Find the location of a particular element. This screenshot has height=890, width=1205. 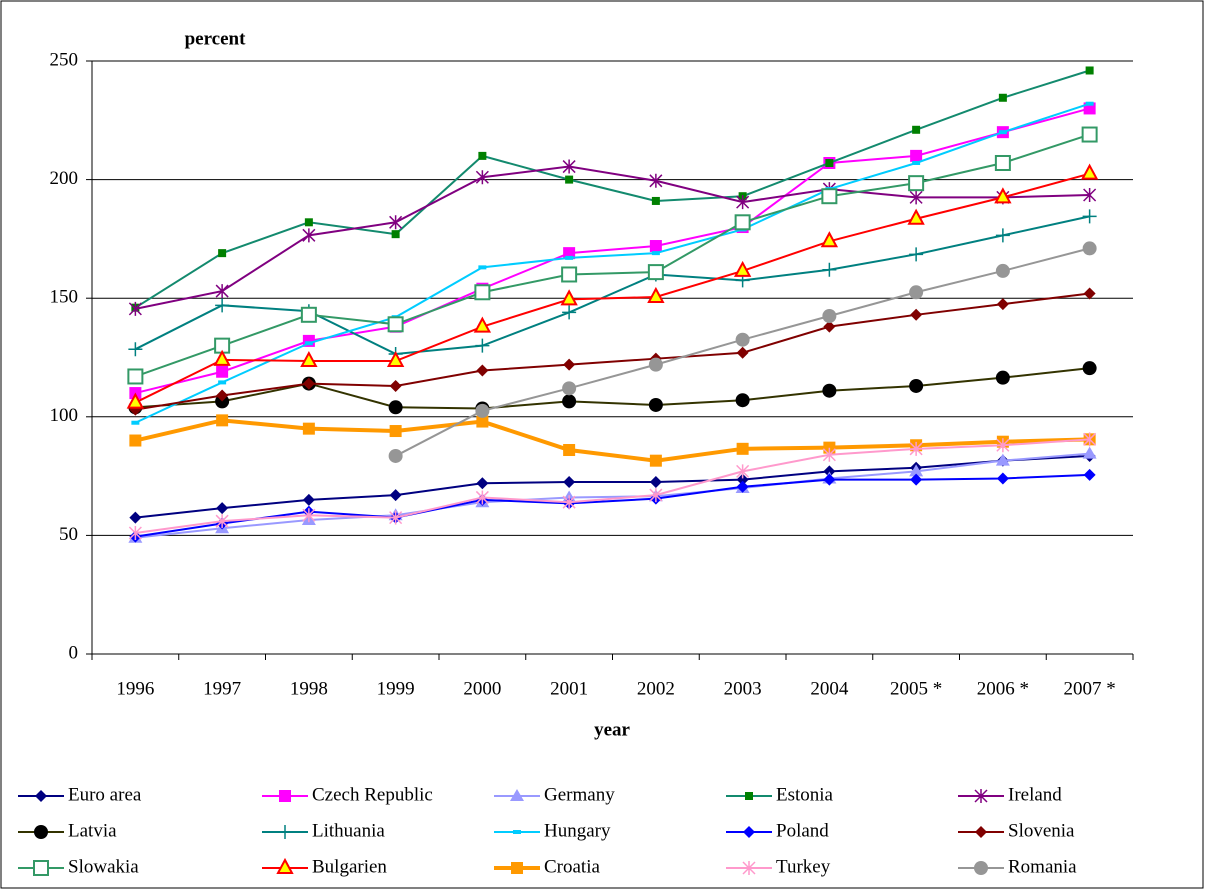

legend-label: Croatia is located at coordinates (572, 866).